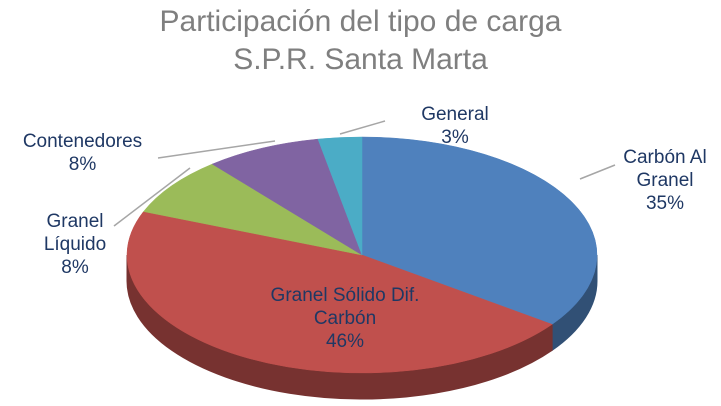 The width and height of the screenshot is (721, 406). What do you see at coordinates (665, 203) in the screenshot?
I see `value-label: 35%` at bounding box center [665, 203].